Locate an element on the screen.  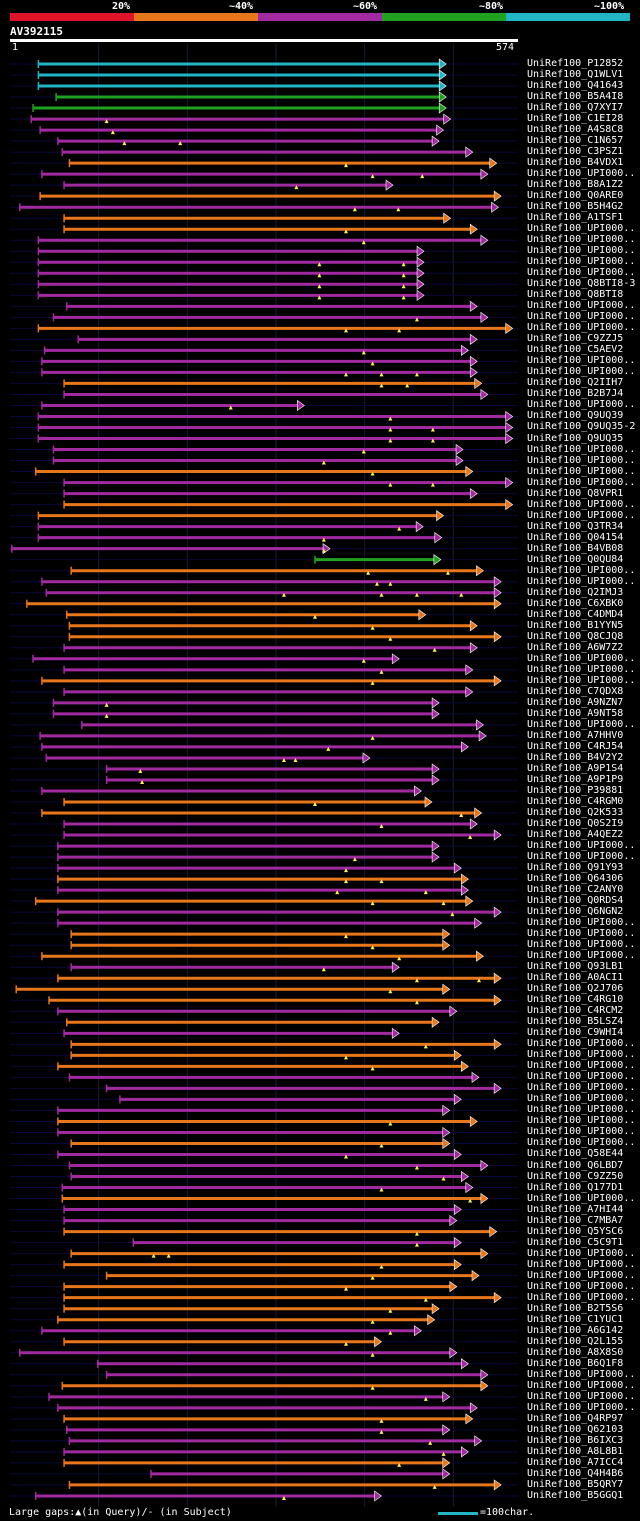
hit-label: UniRef100_Q7XYI7 is located at coordinates (575, 108).